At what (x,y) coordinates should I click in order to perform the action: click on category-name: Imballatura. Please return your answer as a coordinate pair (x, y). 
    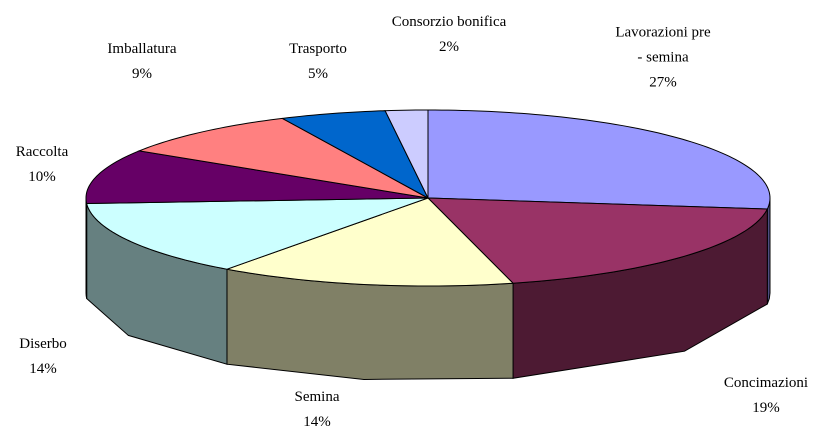
    Looking at the image, I should click on (142, 49).